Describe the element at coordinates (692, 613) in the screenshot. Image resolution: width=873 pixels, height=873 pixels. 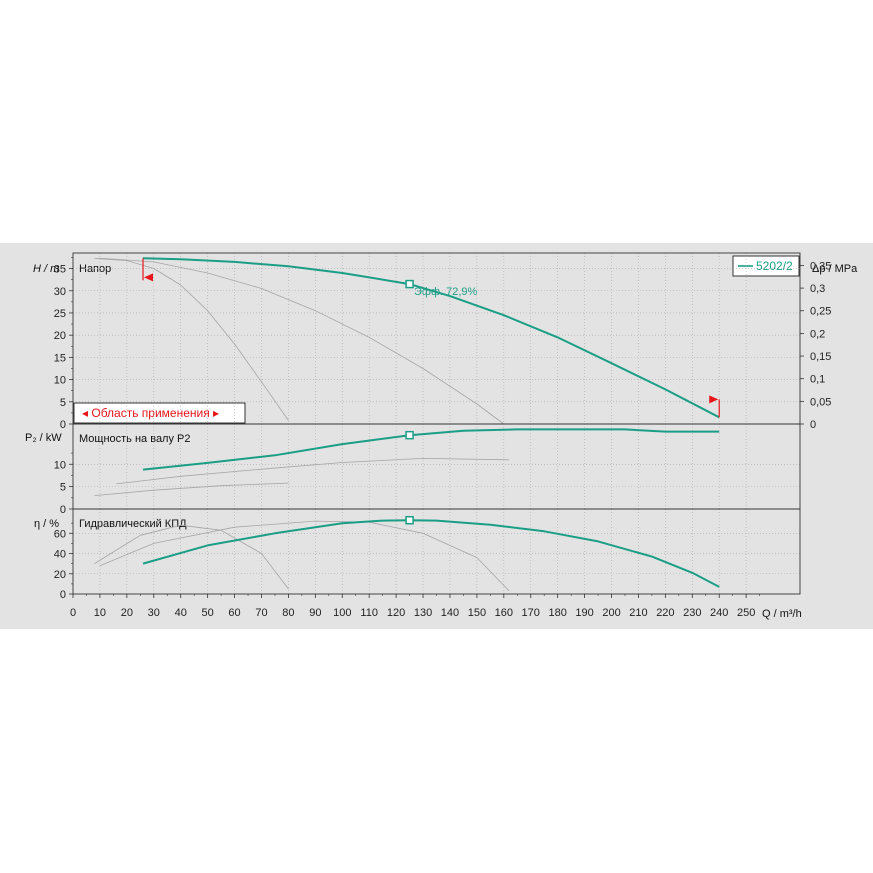
I see `x-tick-label: 230` at that location.